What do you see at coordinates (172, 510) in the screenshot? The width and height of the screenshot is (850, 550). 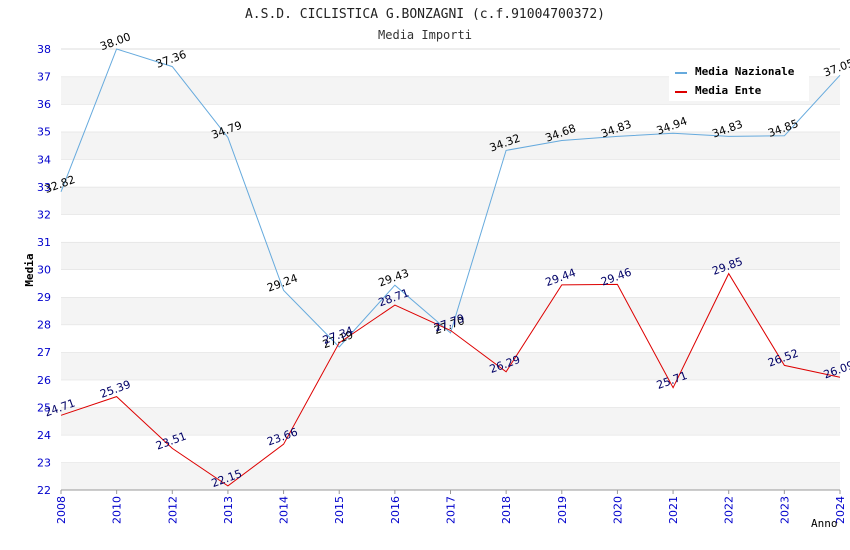 I see `x-tick-label: 2012` at bounding box center [172, 510].